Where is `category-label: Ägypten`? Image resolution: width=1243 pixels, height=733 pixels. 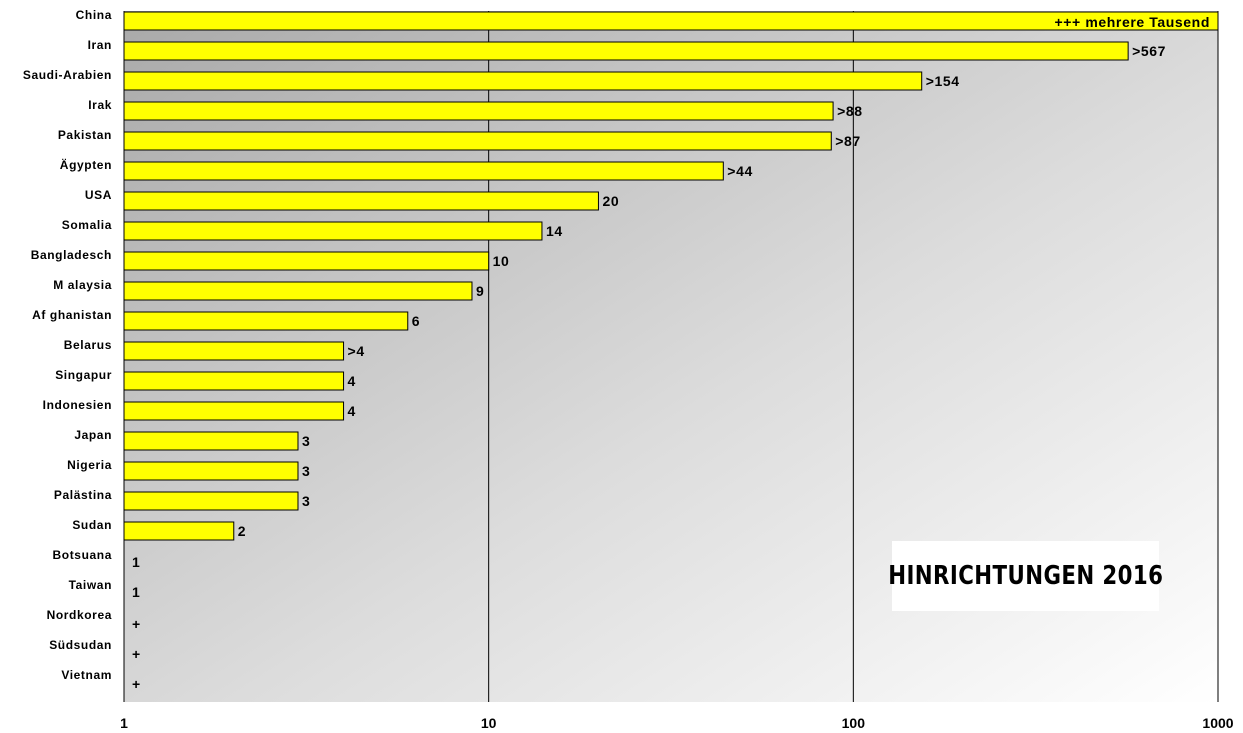 category-label: Ägypten is located at coordinates (86, 164).